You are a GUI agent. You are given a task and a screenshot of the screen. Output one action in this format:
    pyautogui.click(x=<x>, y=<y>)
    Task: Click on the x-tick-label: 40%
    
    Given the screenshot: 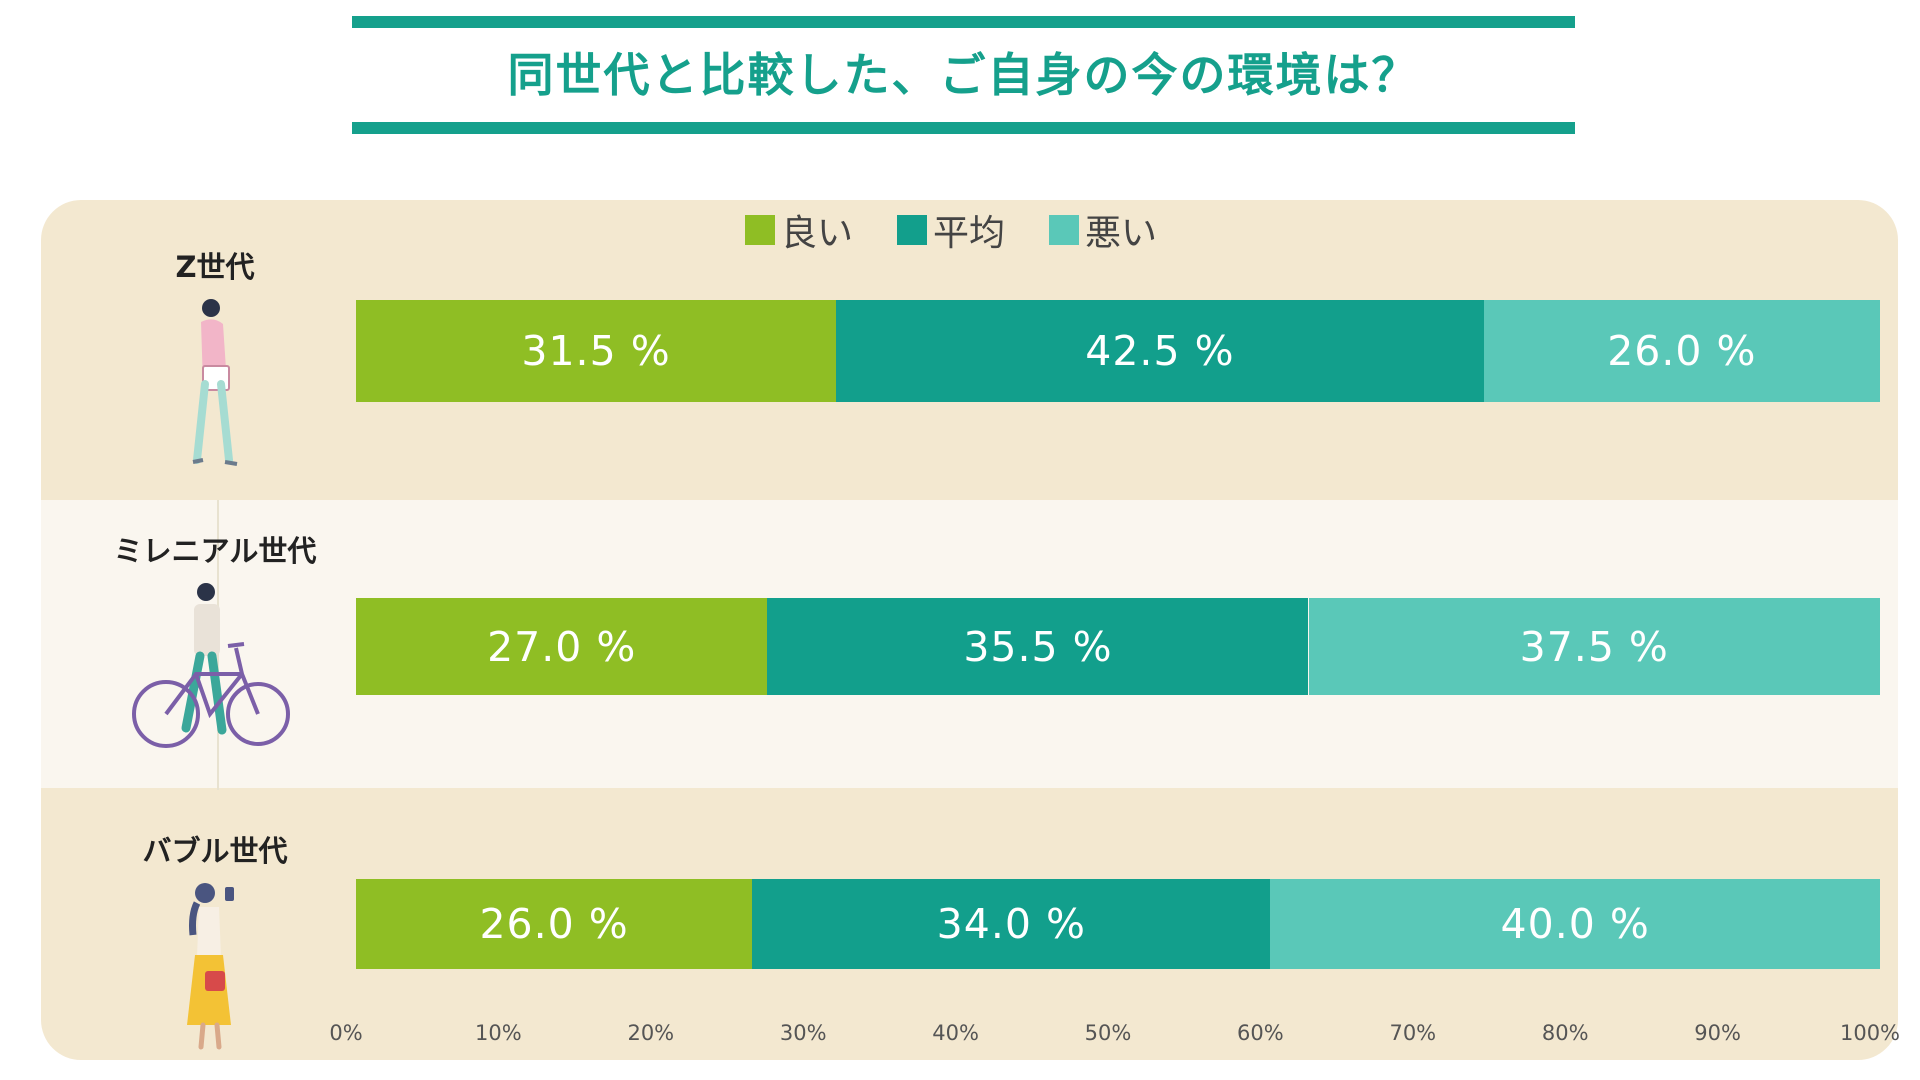 What is the action you would take?
    pyautogui.click(x=955, y=1033)
    